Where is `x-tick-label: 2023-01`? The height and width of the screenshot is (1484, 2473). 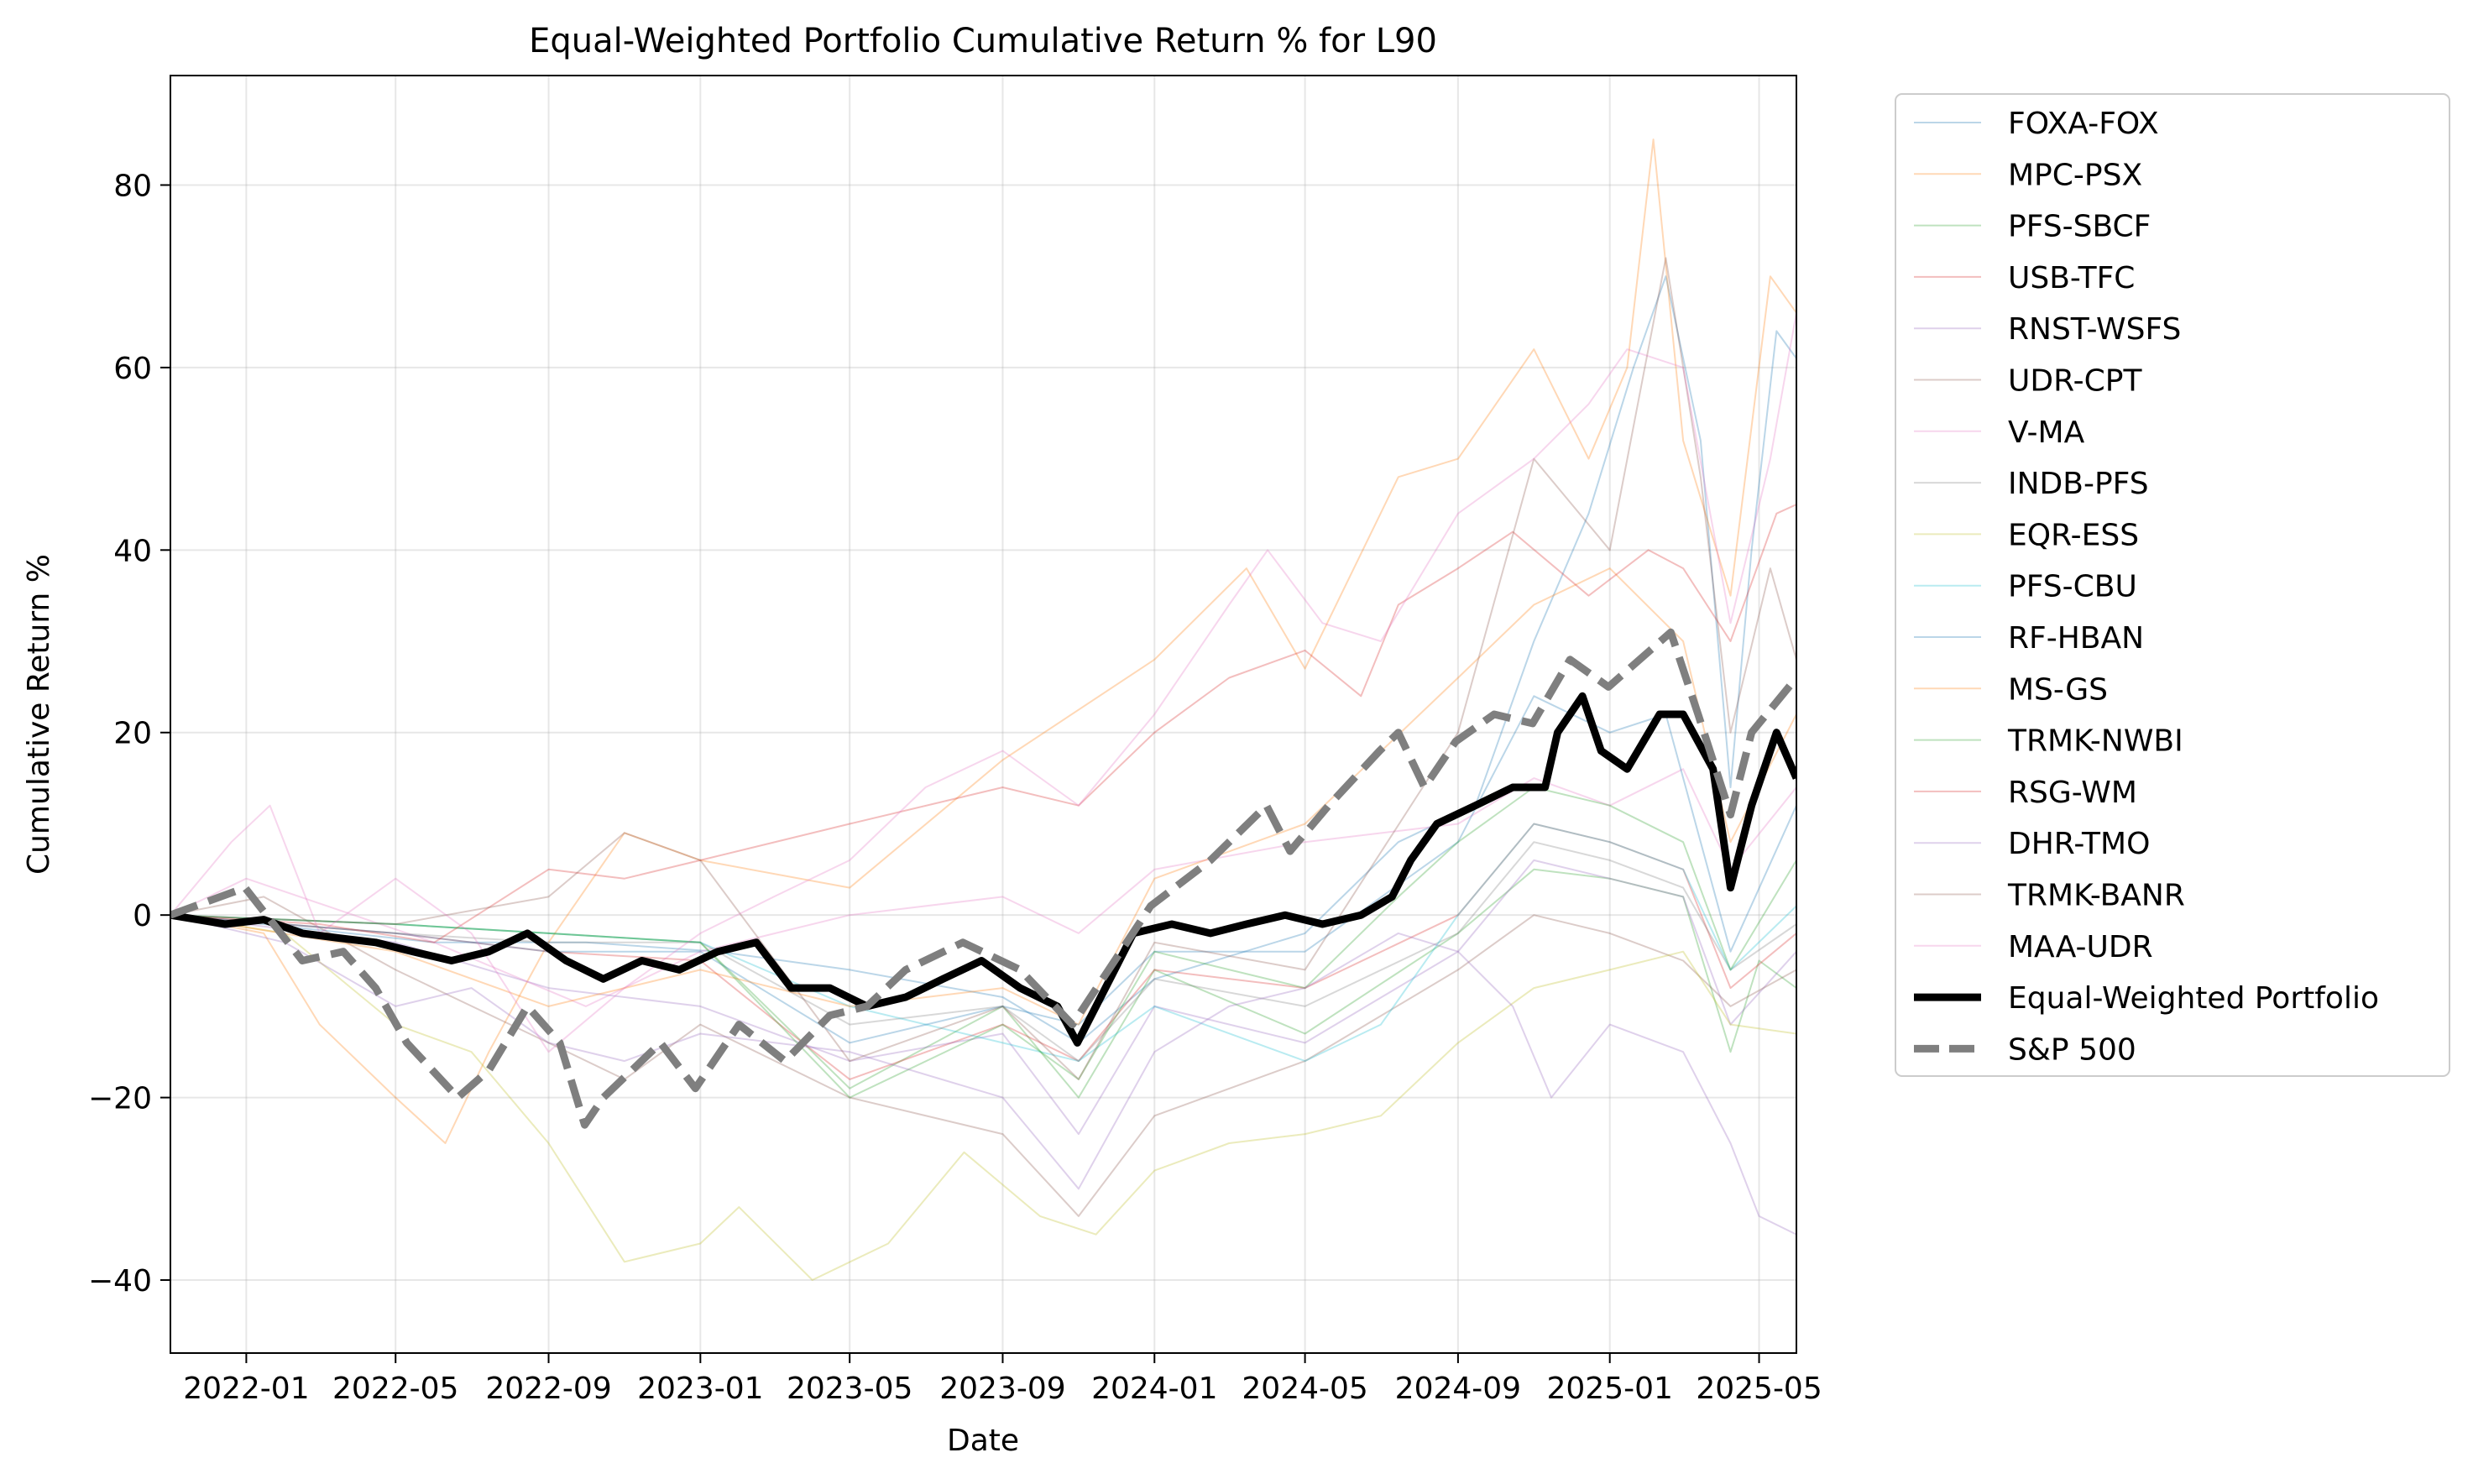
x-tick-label: 2023-01 is located at coordinates (700, 1389).